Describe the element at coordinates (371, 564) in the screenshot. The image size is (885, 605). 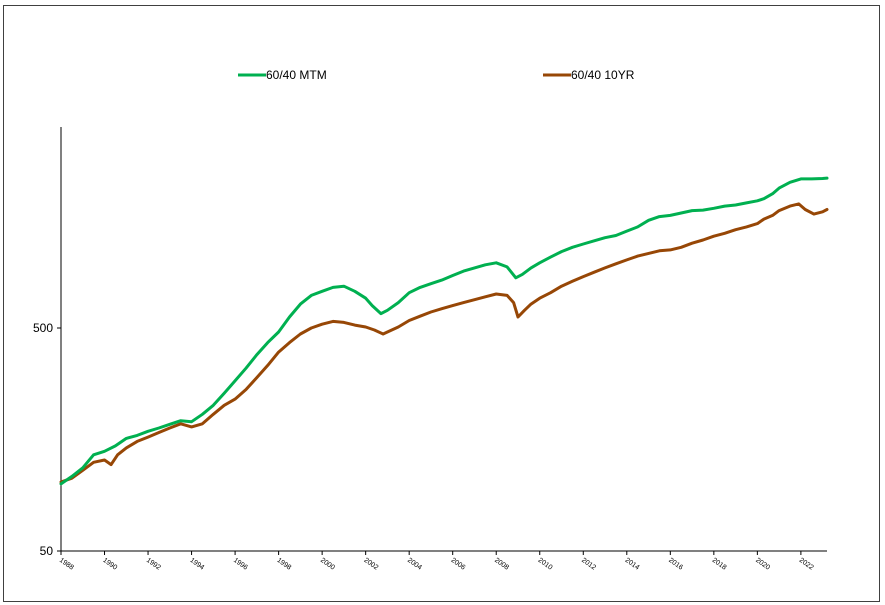
I see `x-tick-label: 2002` at that location.